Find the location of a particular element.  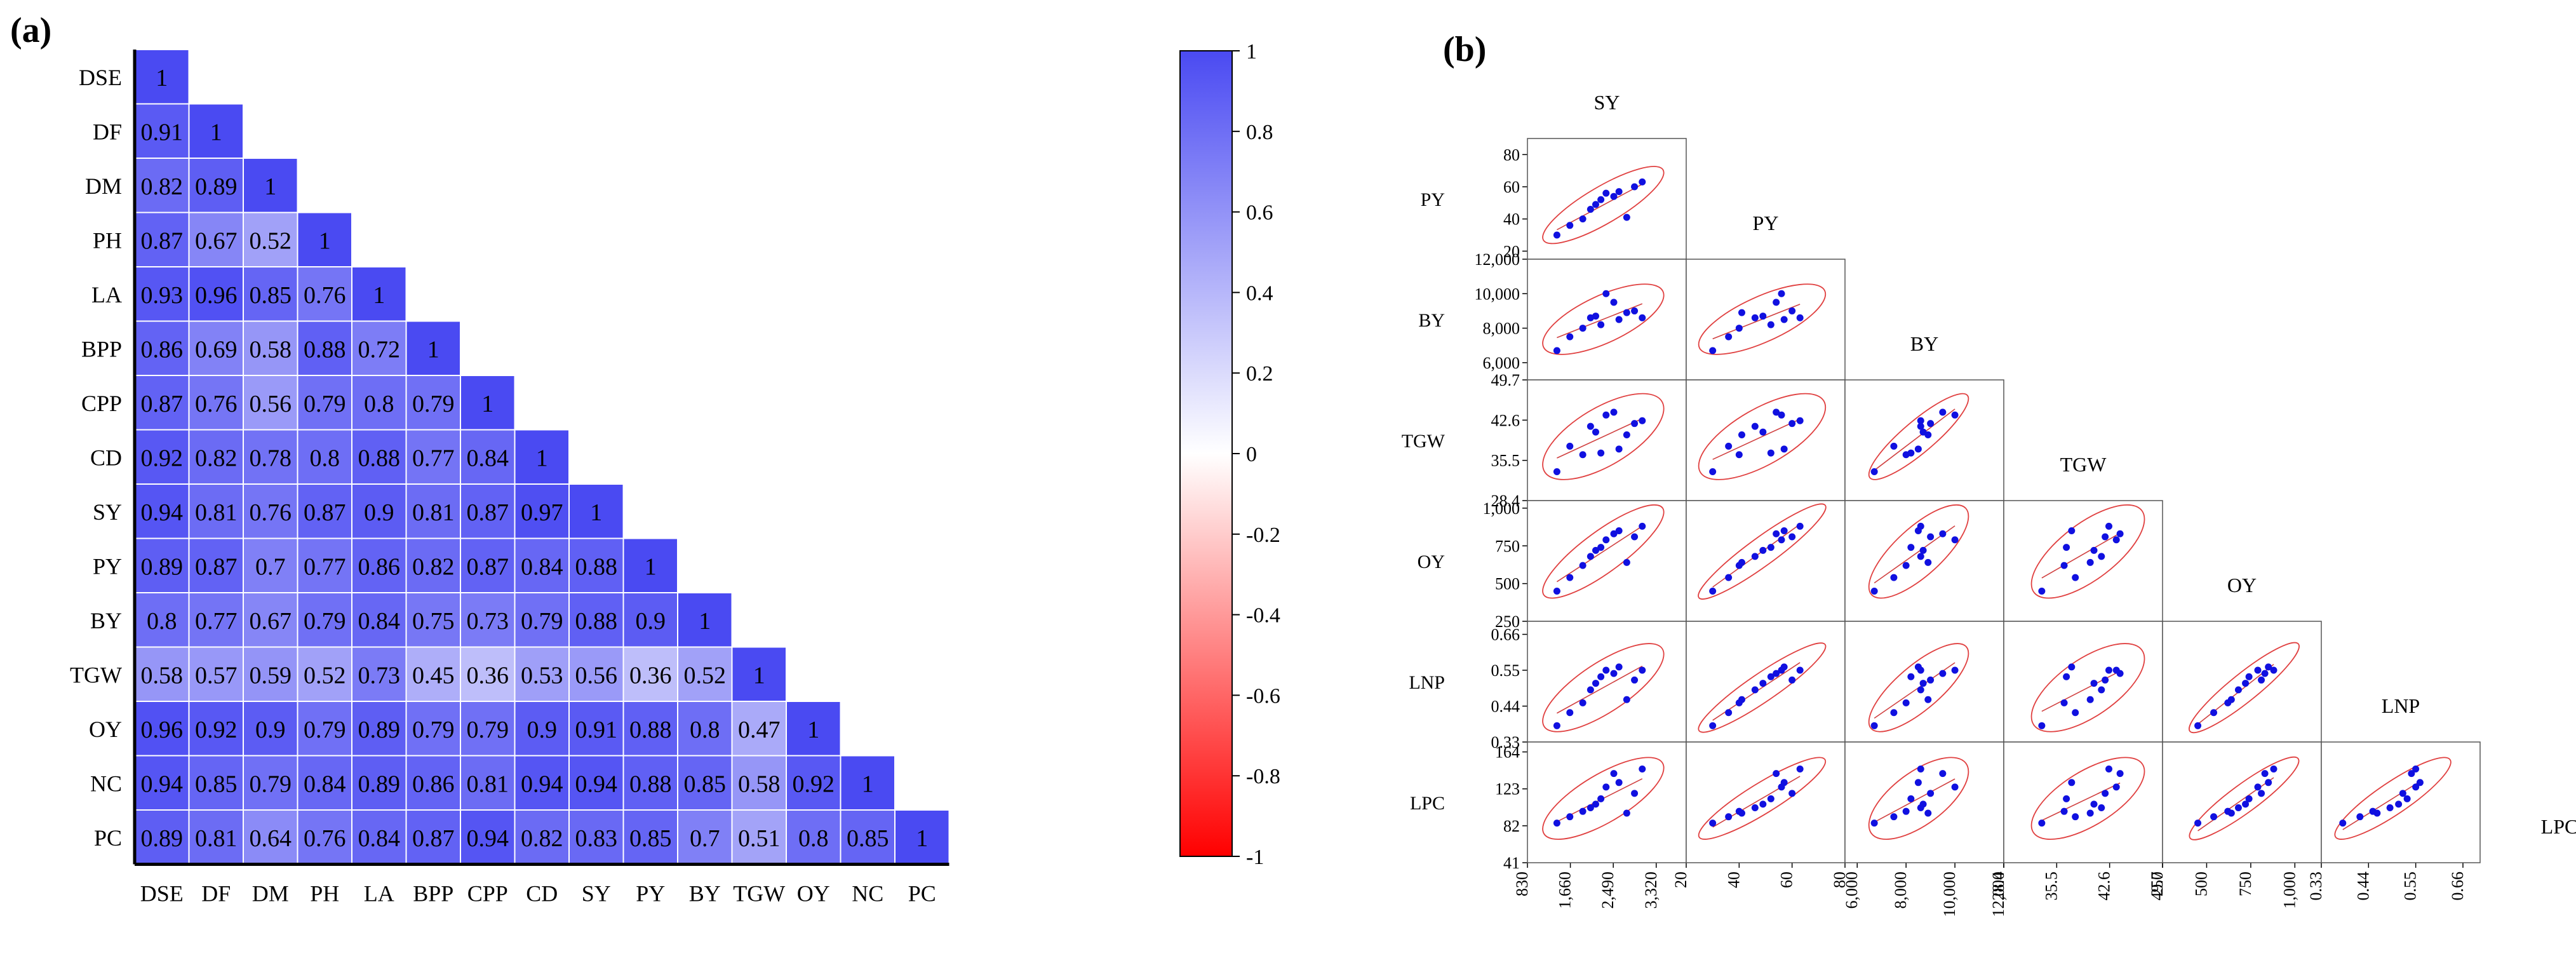

cell-value: 0.67 is located at coordinates (271, 622).